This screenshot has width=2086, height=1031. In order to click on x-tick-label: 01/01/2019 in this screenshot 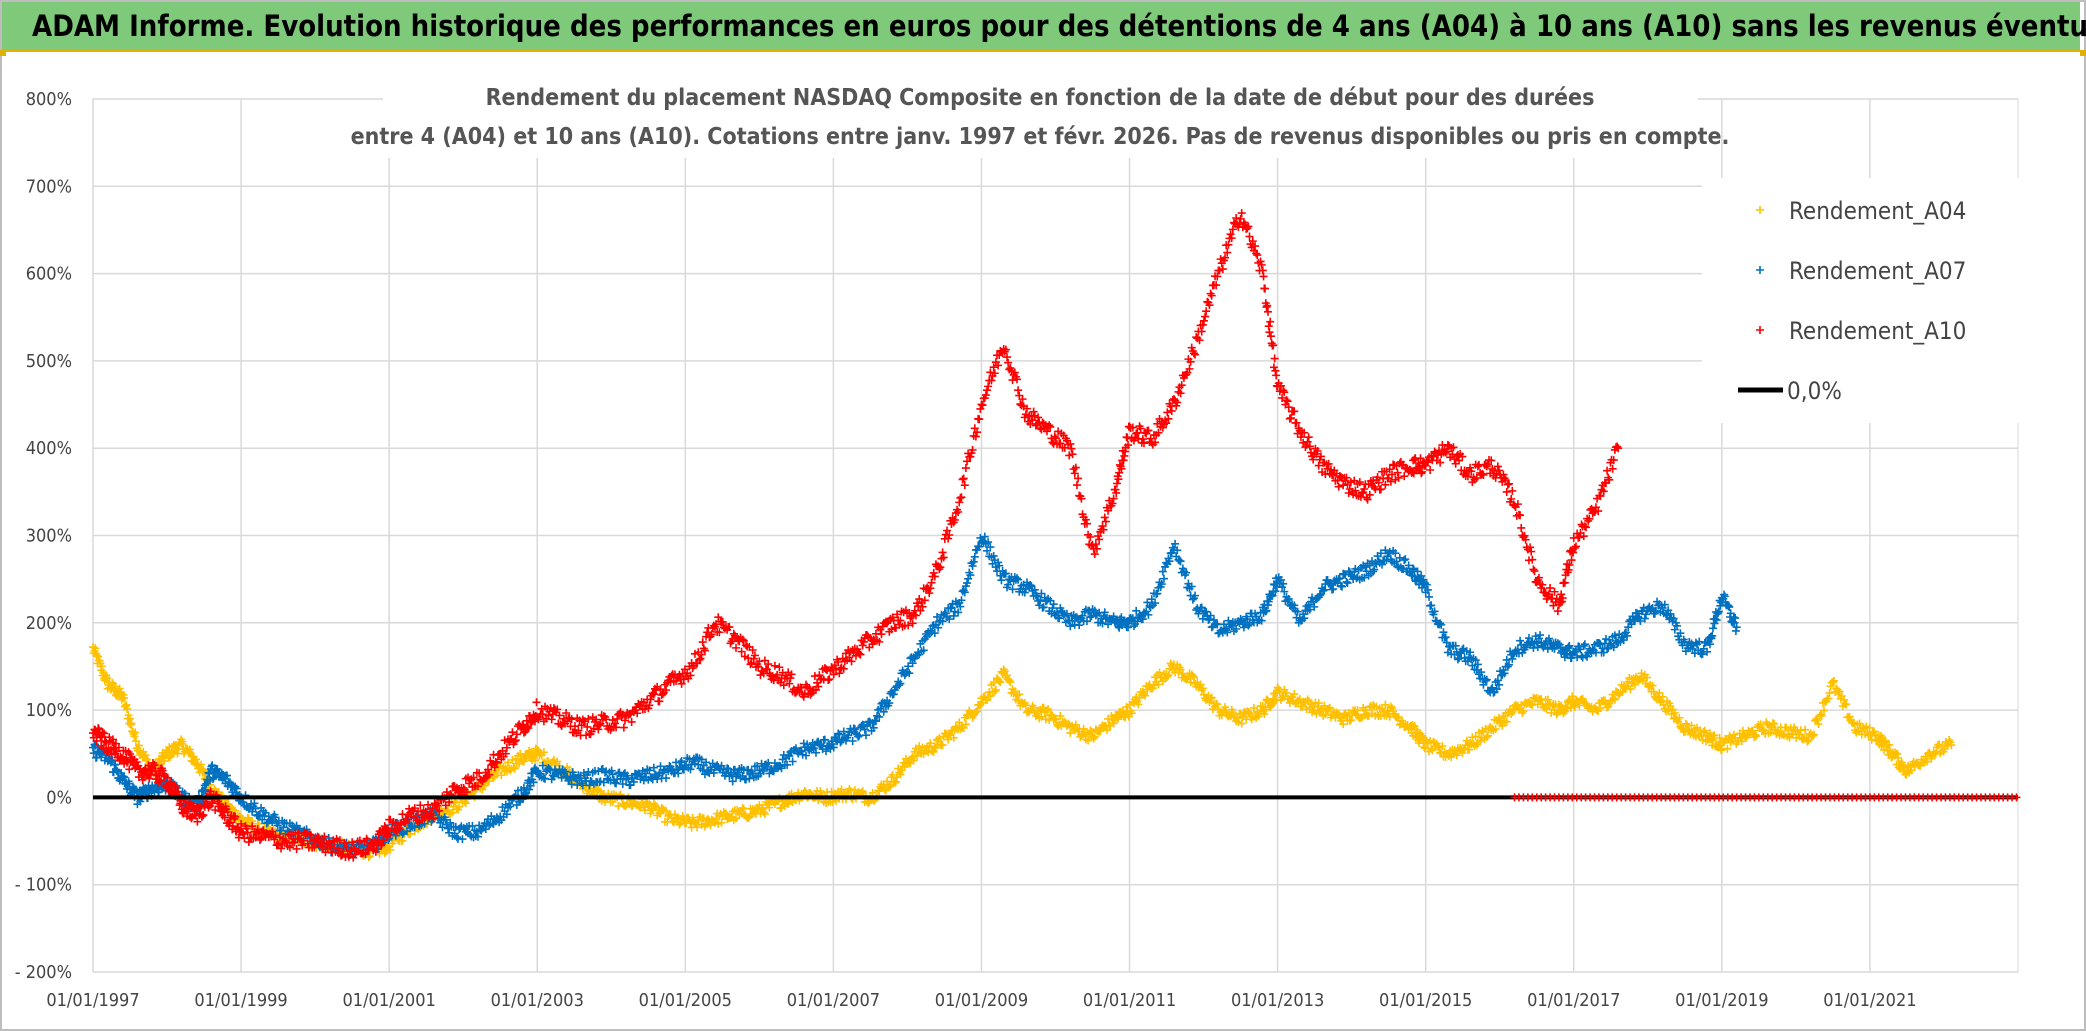, I will do `click(1721, 1000)`.